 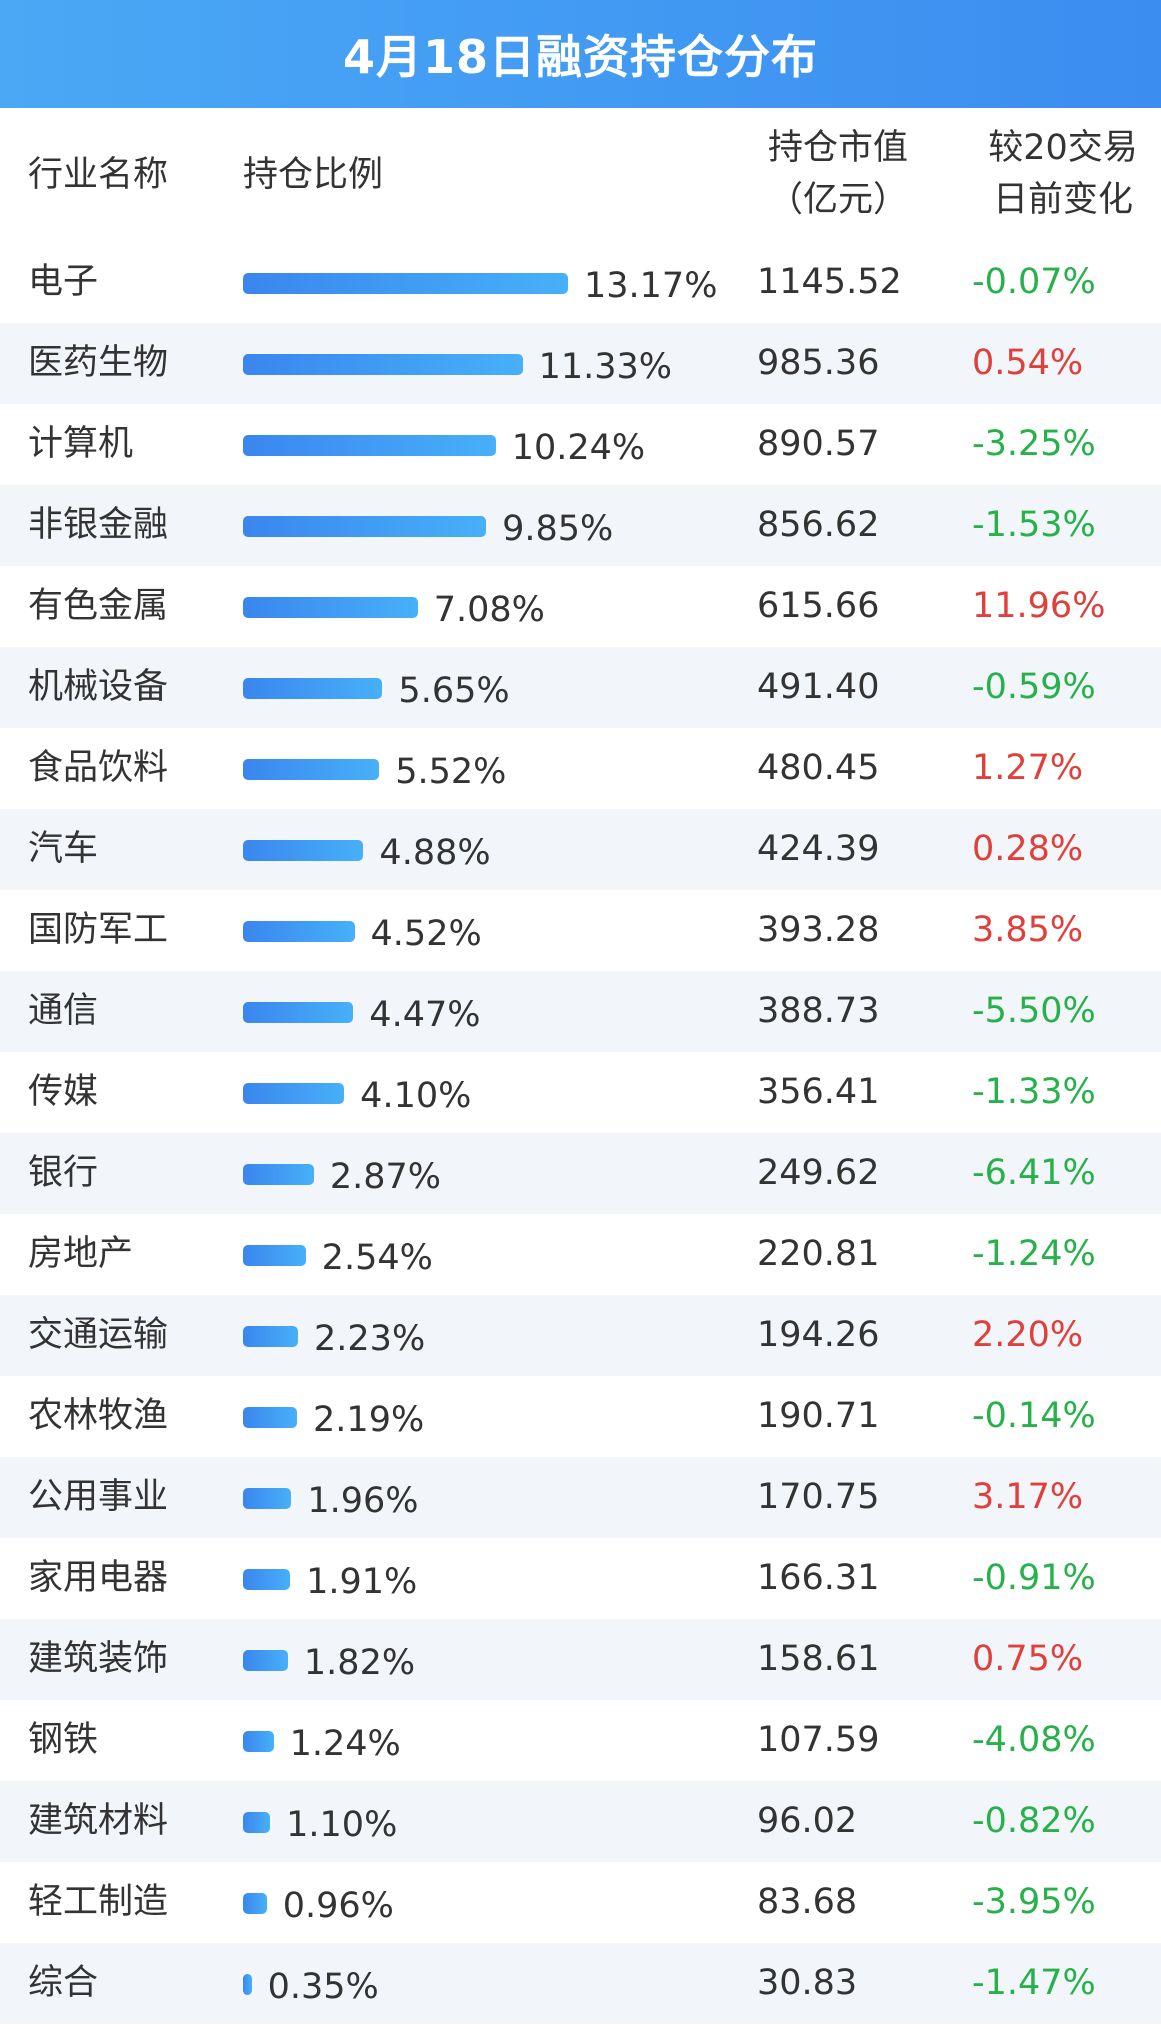 What do you see at coordinates (651, 286) in the screenshot?
I see `ratio-label: 13.17%` at bounding box center [651, 286].